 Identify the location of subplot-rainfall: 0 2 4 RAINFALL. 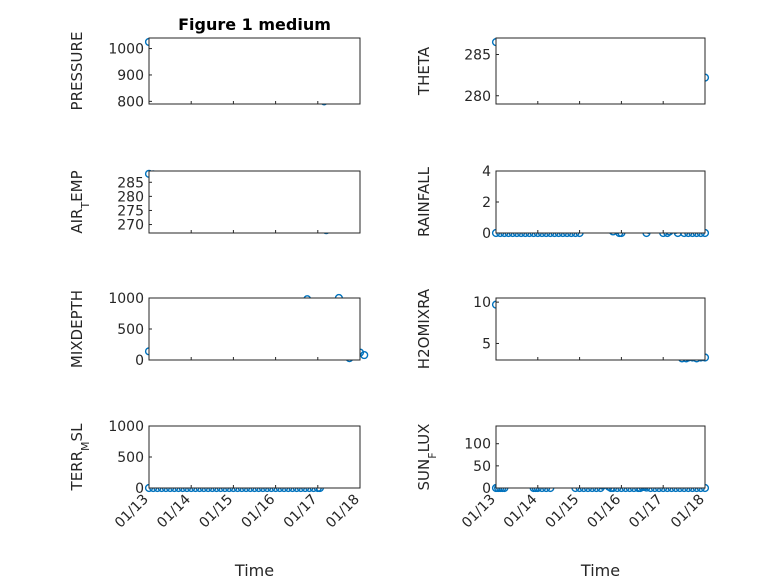
(562, 203).